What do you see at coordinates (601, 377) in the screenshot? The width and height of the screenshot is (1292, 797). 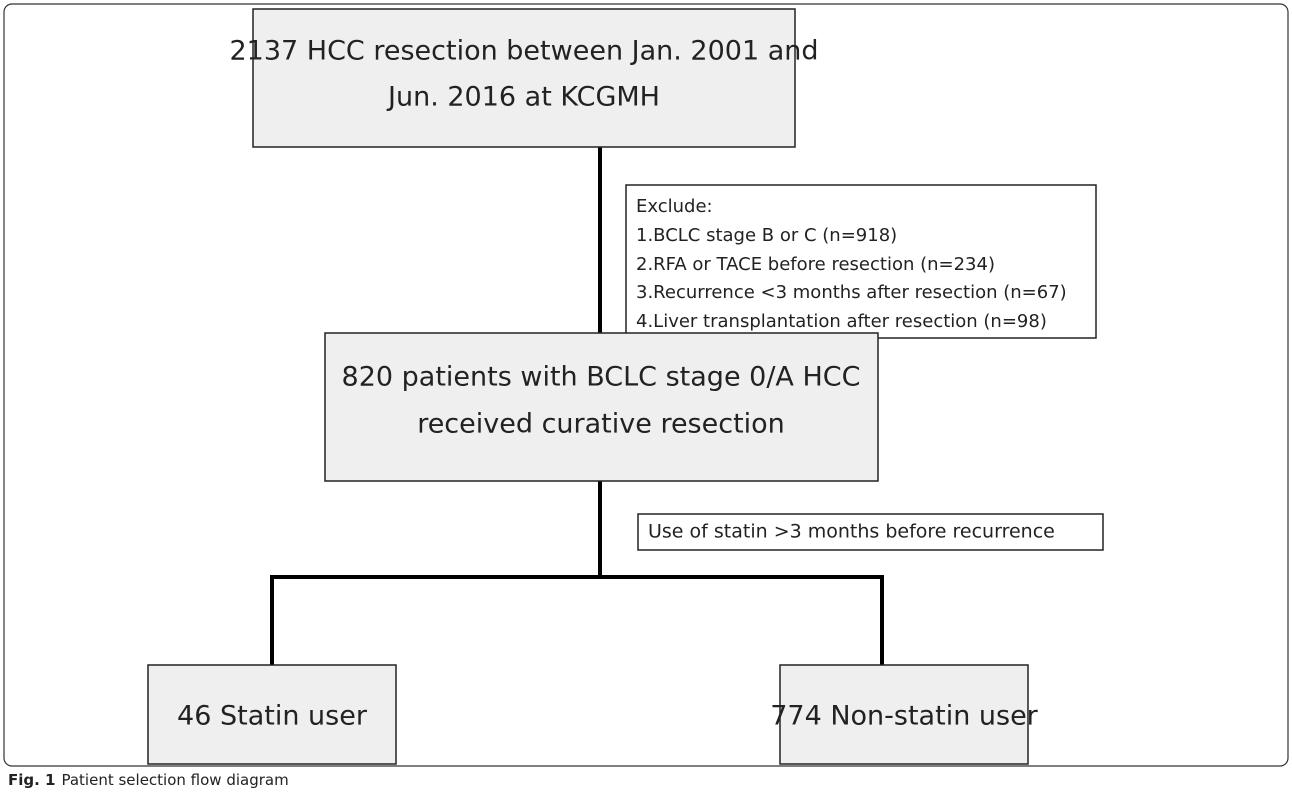 I see `node-text: 820 patients with BCLC stage 0/A HCC` at bounding box center [601, 377].